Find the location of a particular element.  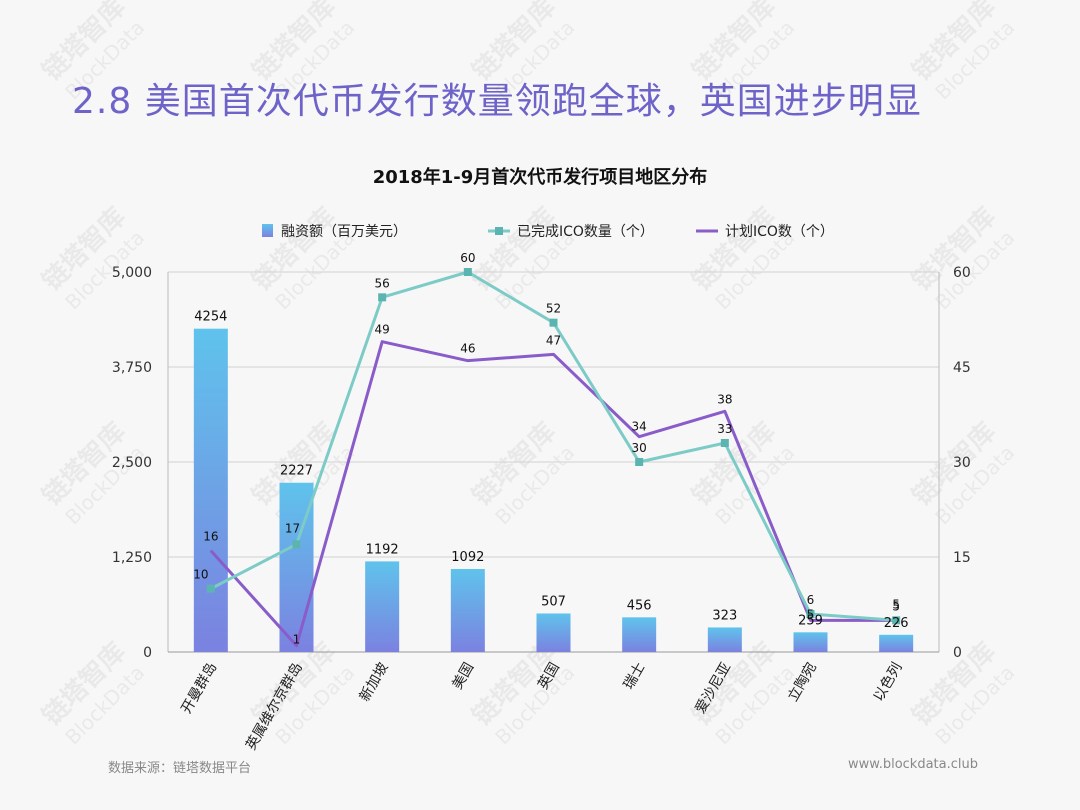

right-axis-tick: 0 is located at coordinates (957, 653).